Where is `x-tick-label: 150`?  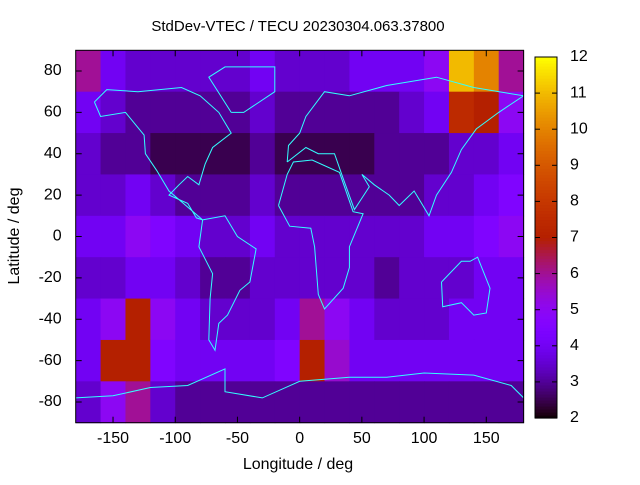
x-tick-label: 150 is located at coordinates (486, 438).